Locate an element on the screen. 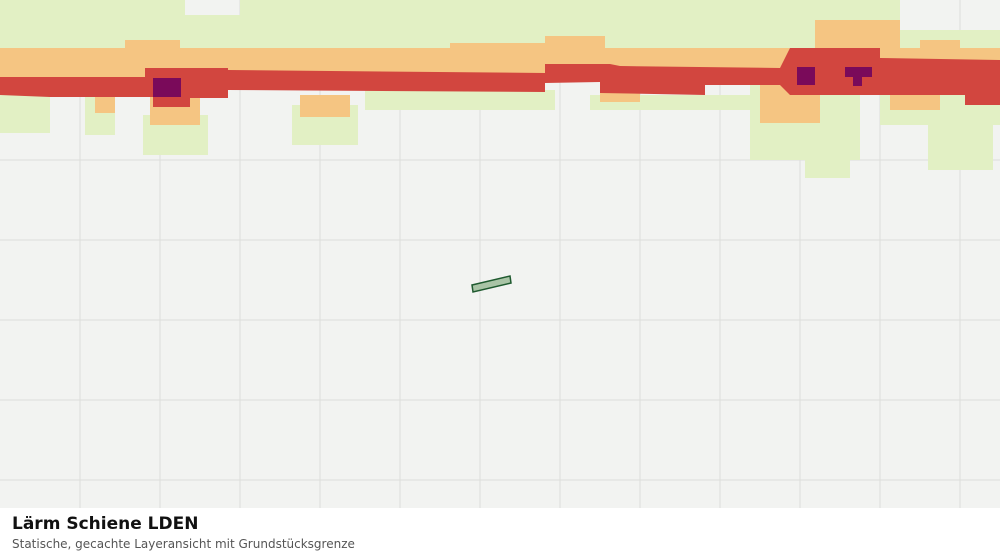  noise-zone-high is located at coordinates (500, 77).